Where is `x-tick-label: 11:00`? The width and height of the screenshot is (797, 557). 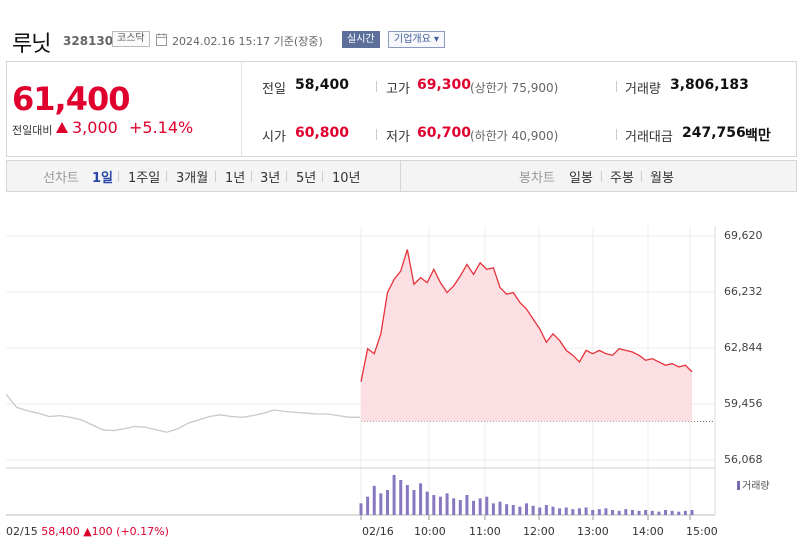 x-tick-label: 11:00 is located at coordinates (485, 531).